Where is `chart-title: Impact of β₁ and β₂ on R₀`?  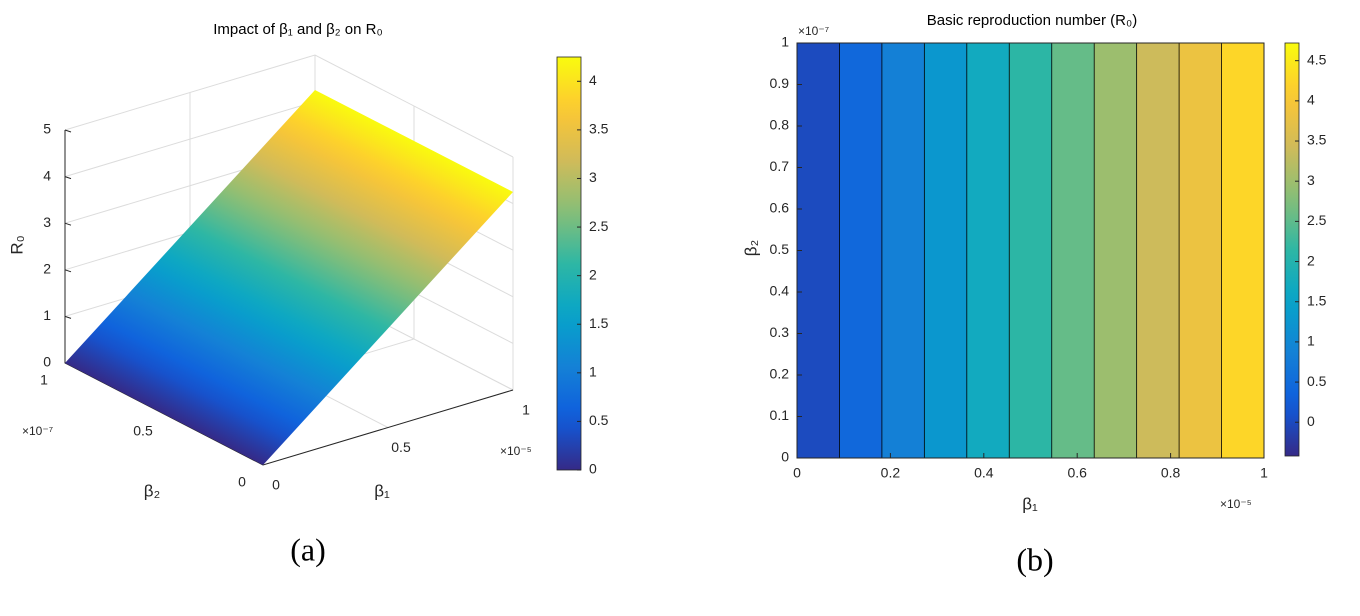 chart-title: Impact of β₁ and β₂ on R₀ is located at coordinates (297, 29).